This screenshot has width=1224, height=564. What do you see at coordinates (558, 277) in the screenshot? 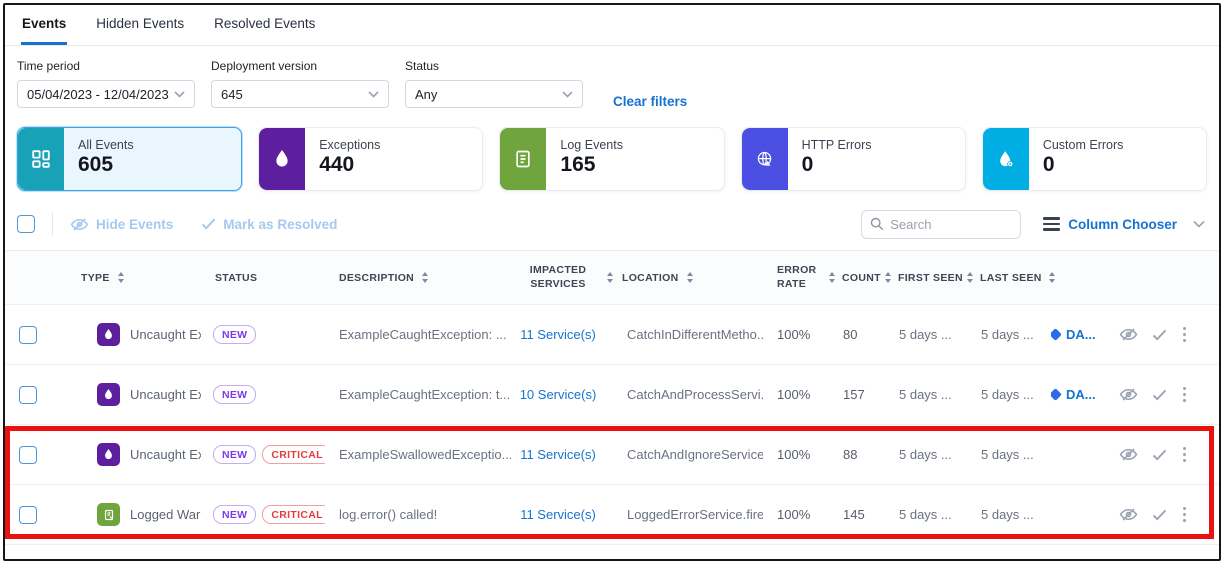
I see `header-impacted-services: IMPACTED SERVICES` at bounding box center [558, 277].